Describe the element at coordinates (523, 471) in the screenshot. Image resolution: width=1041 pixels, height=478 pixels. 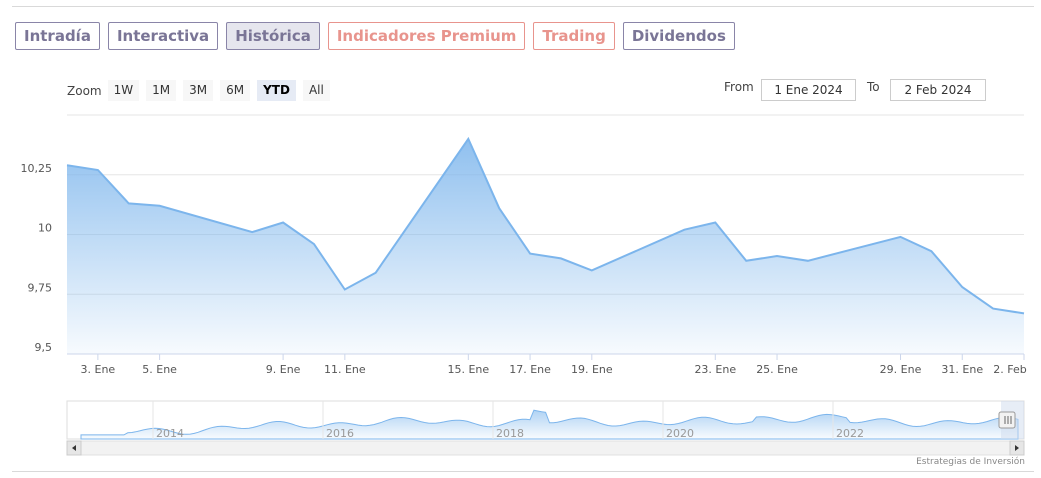
I see `bottom-divider` at that location.